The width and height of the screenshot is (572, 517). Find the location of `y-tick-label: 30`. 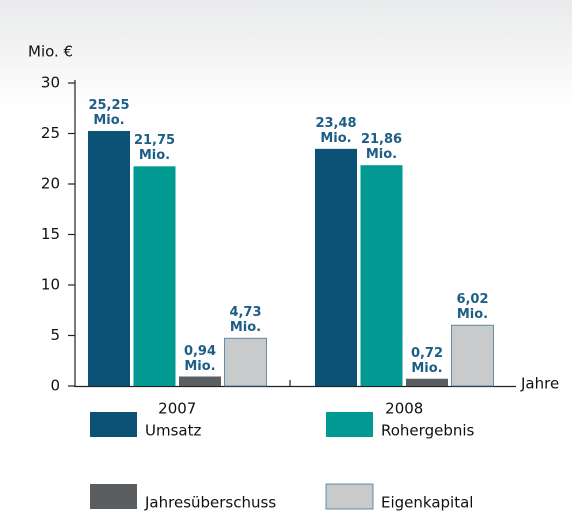

y-tick-label: 30 is located at coordinates (50, 83).